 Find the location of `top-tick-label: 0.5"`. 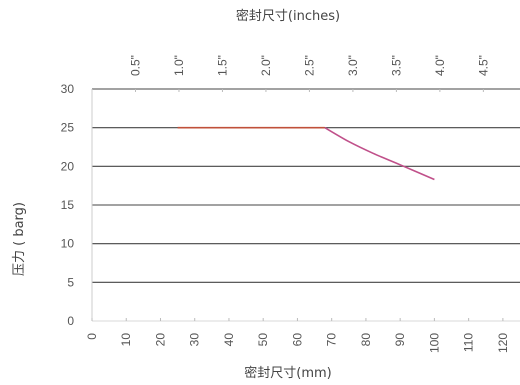

top-tick-label: 0.5" is located at coordinates (135, 65).